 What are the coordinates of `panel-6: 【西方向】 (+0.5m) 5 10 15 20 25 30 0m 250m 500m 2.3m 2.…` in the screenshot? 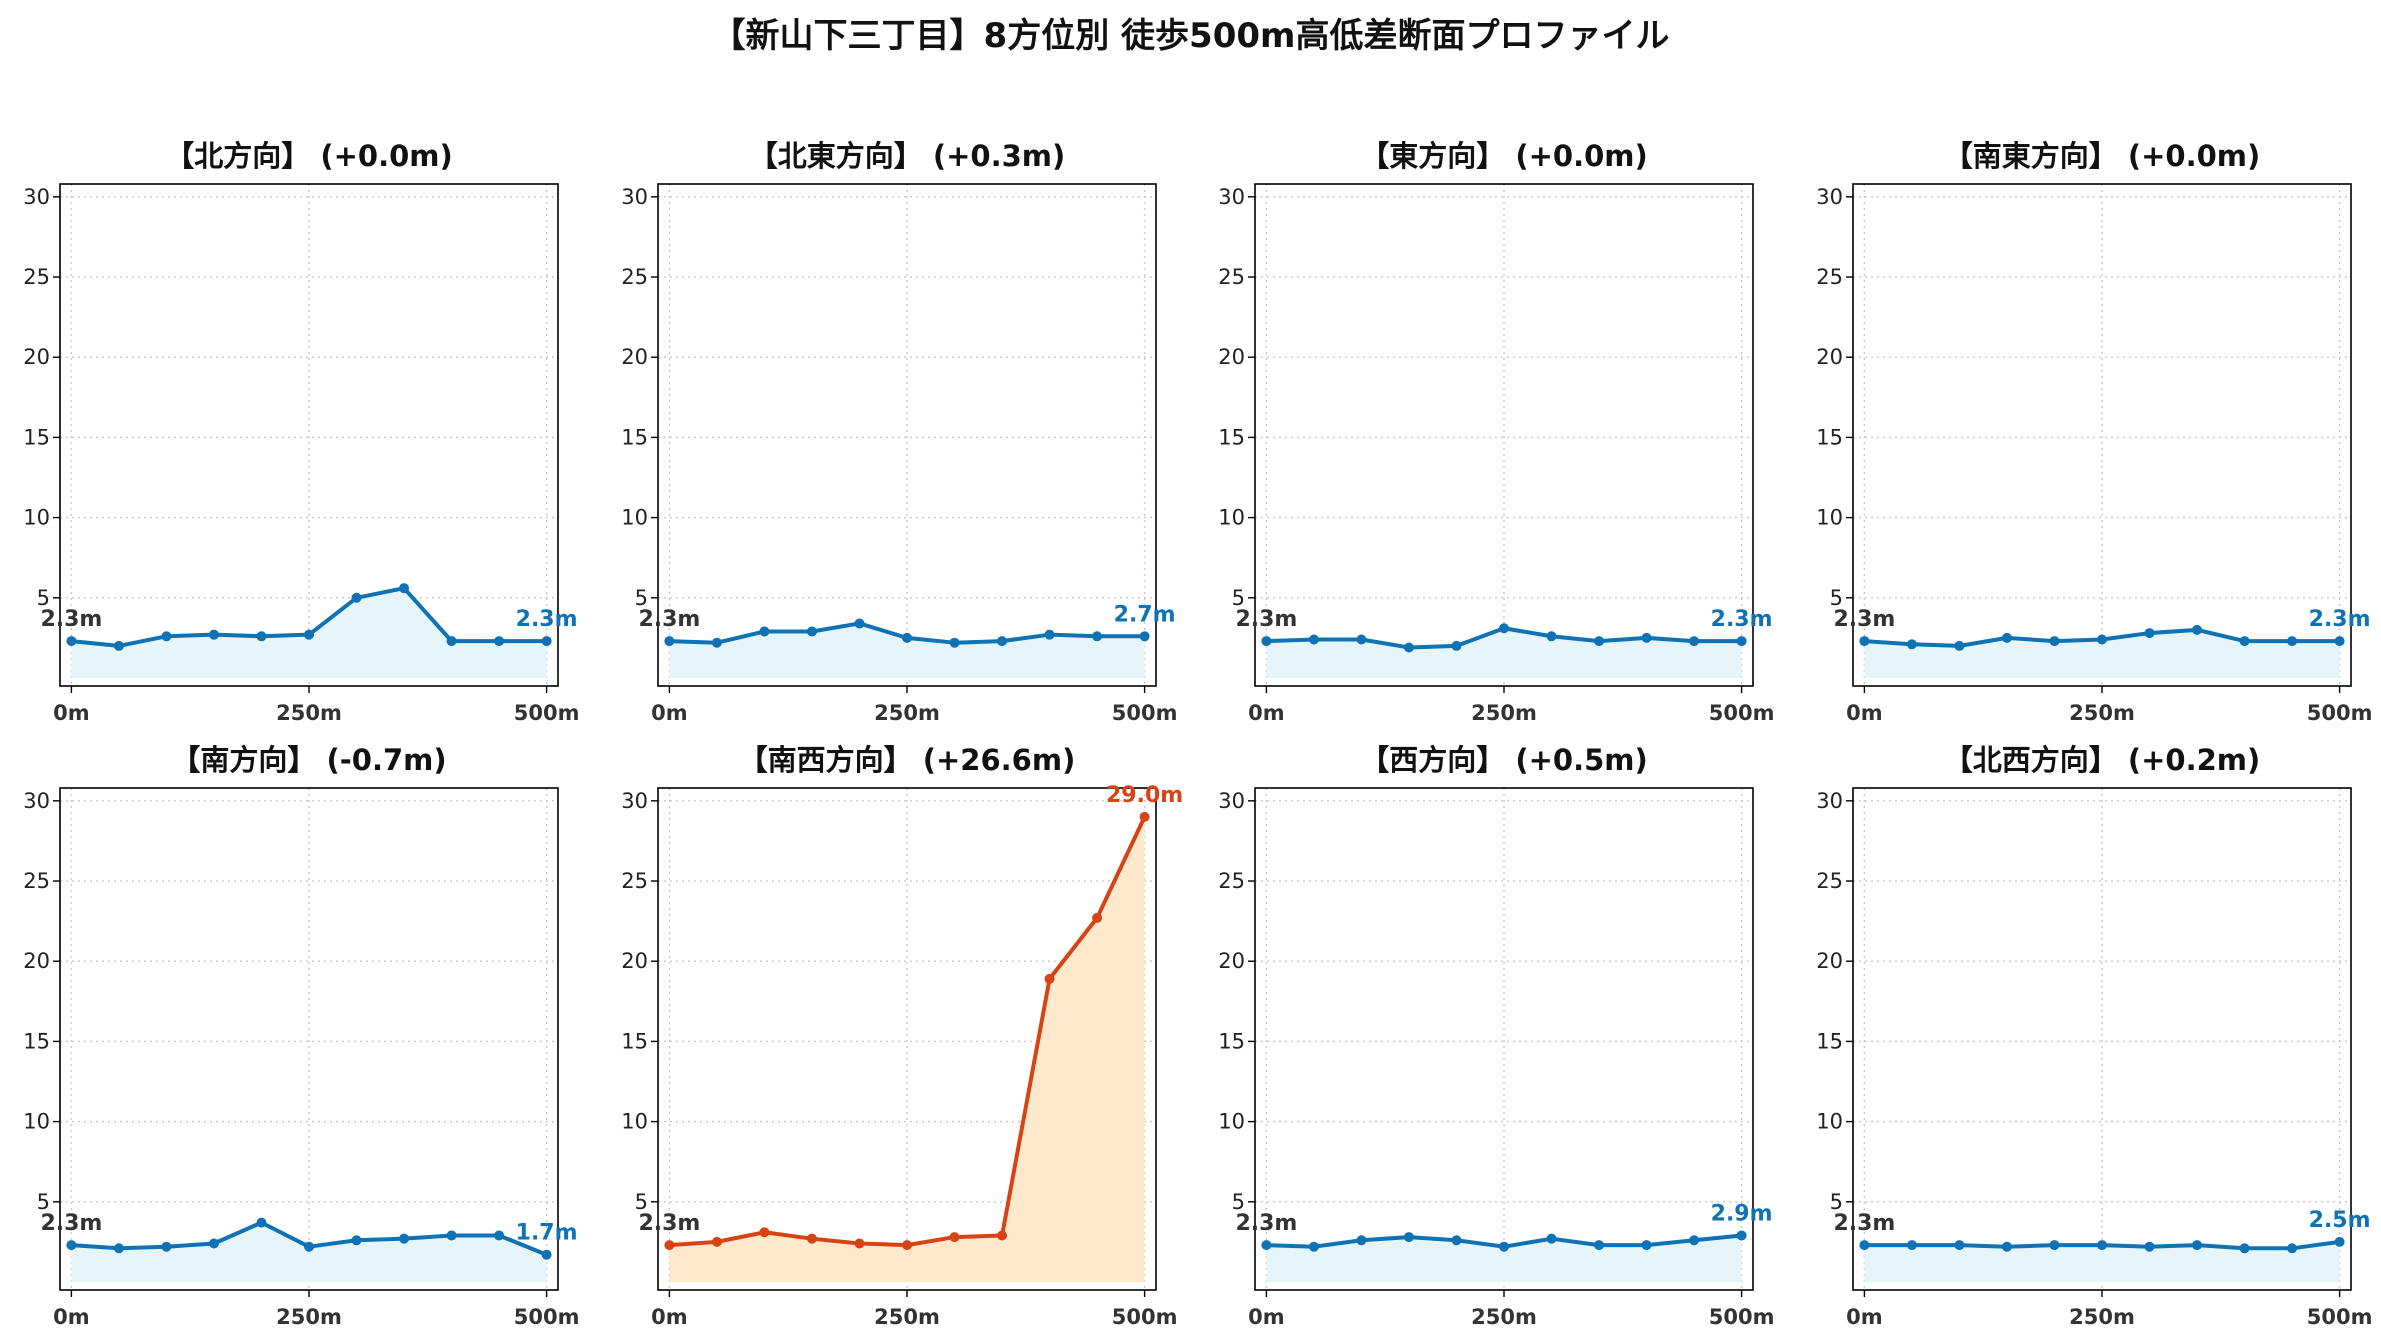 It's located at (1496, 1036).